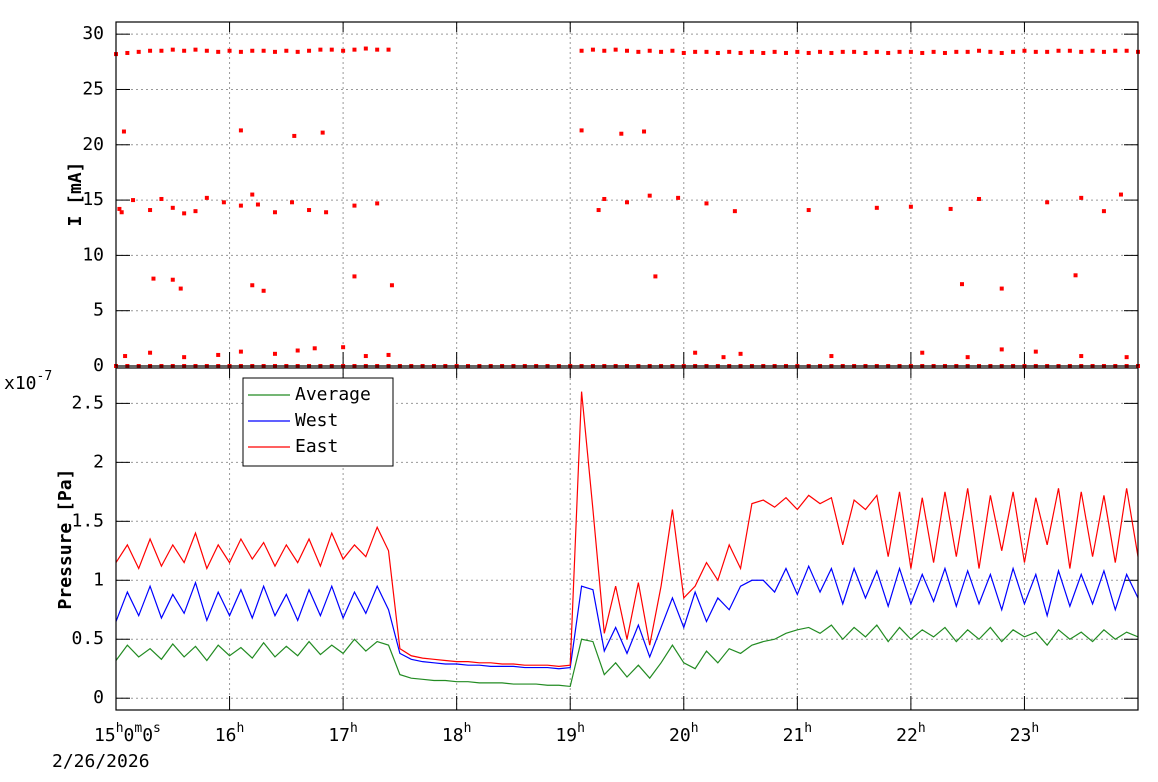 The height and width of the screenshot is (782, 1158). I want to click on legend-box, so click(318, 422).